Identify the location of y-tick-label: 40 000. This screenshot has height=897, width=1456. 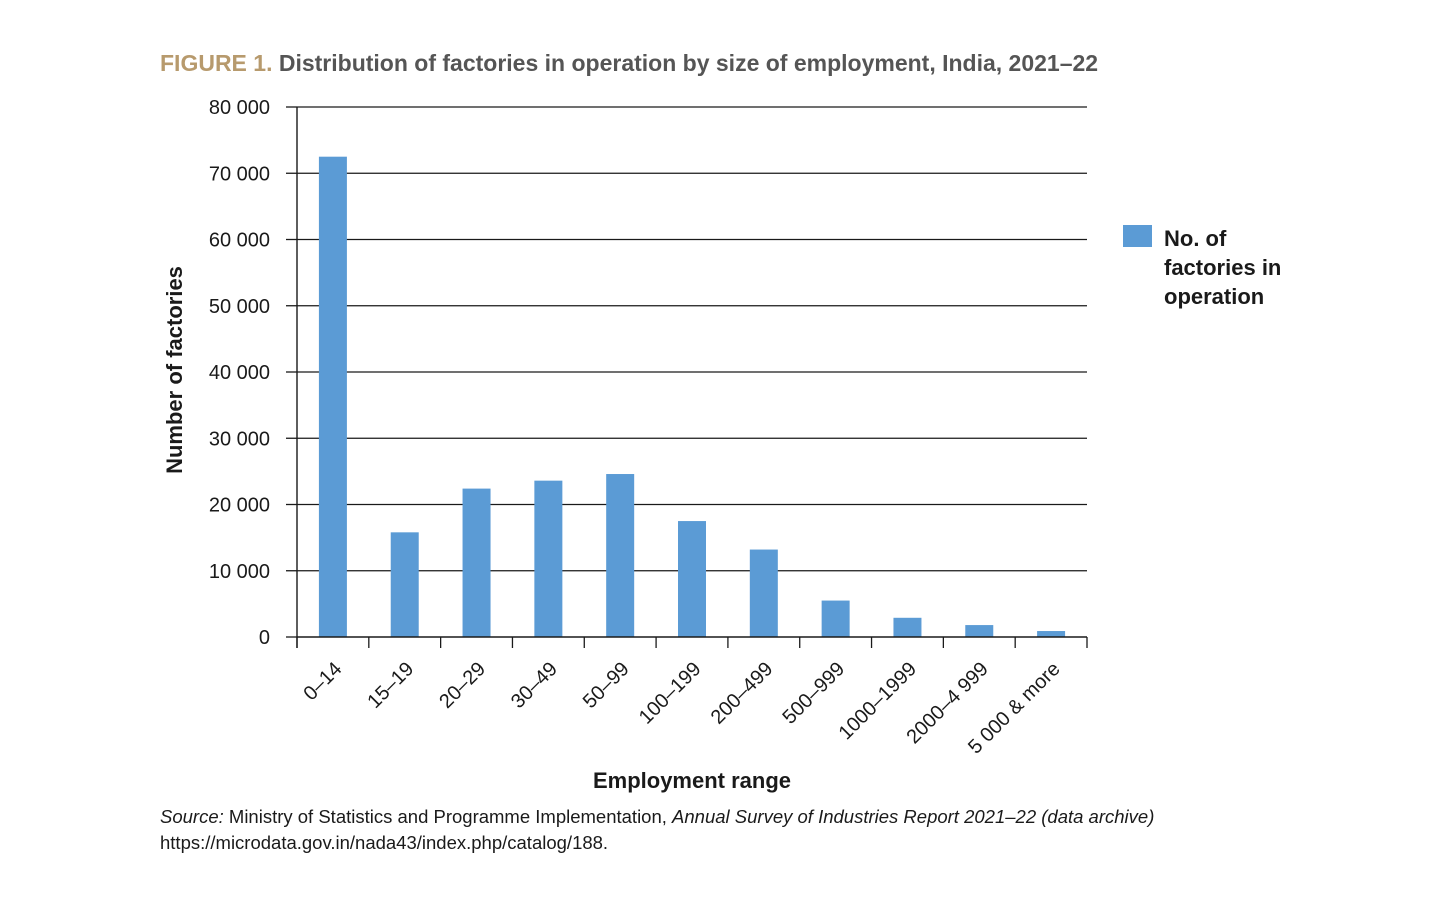
(239, 373).